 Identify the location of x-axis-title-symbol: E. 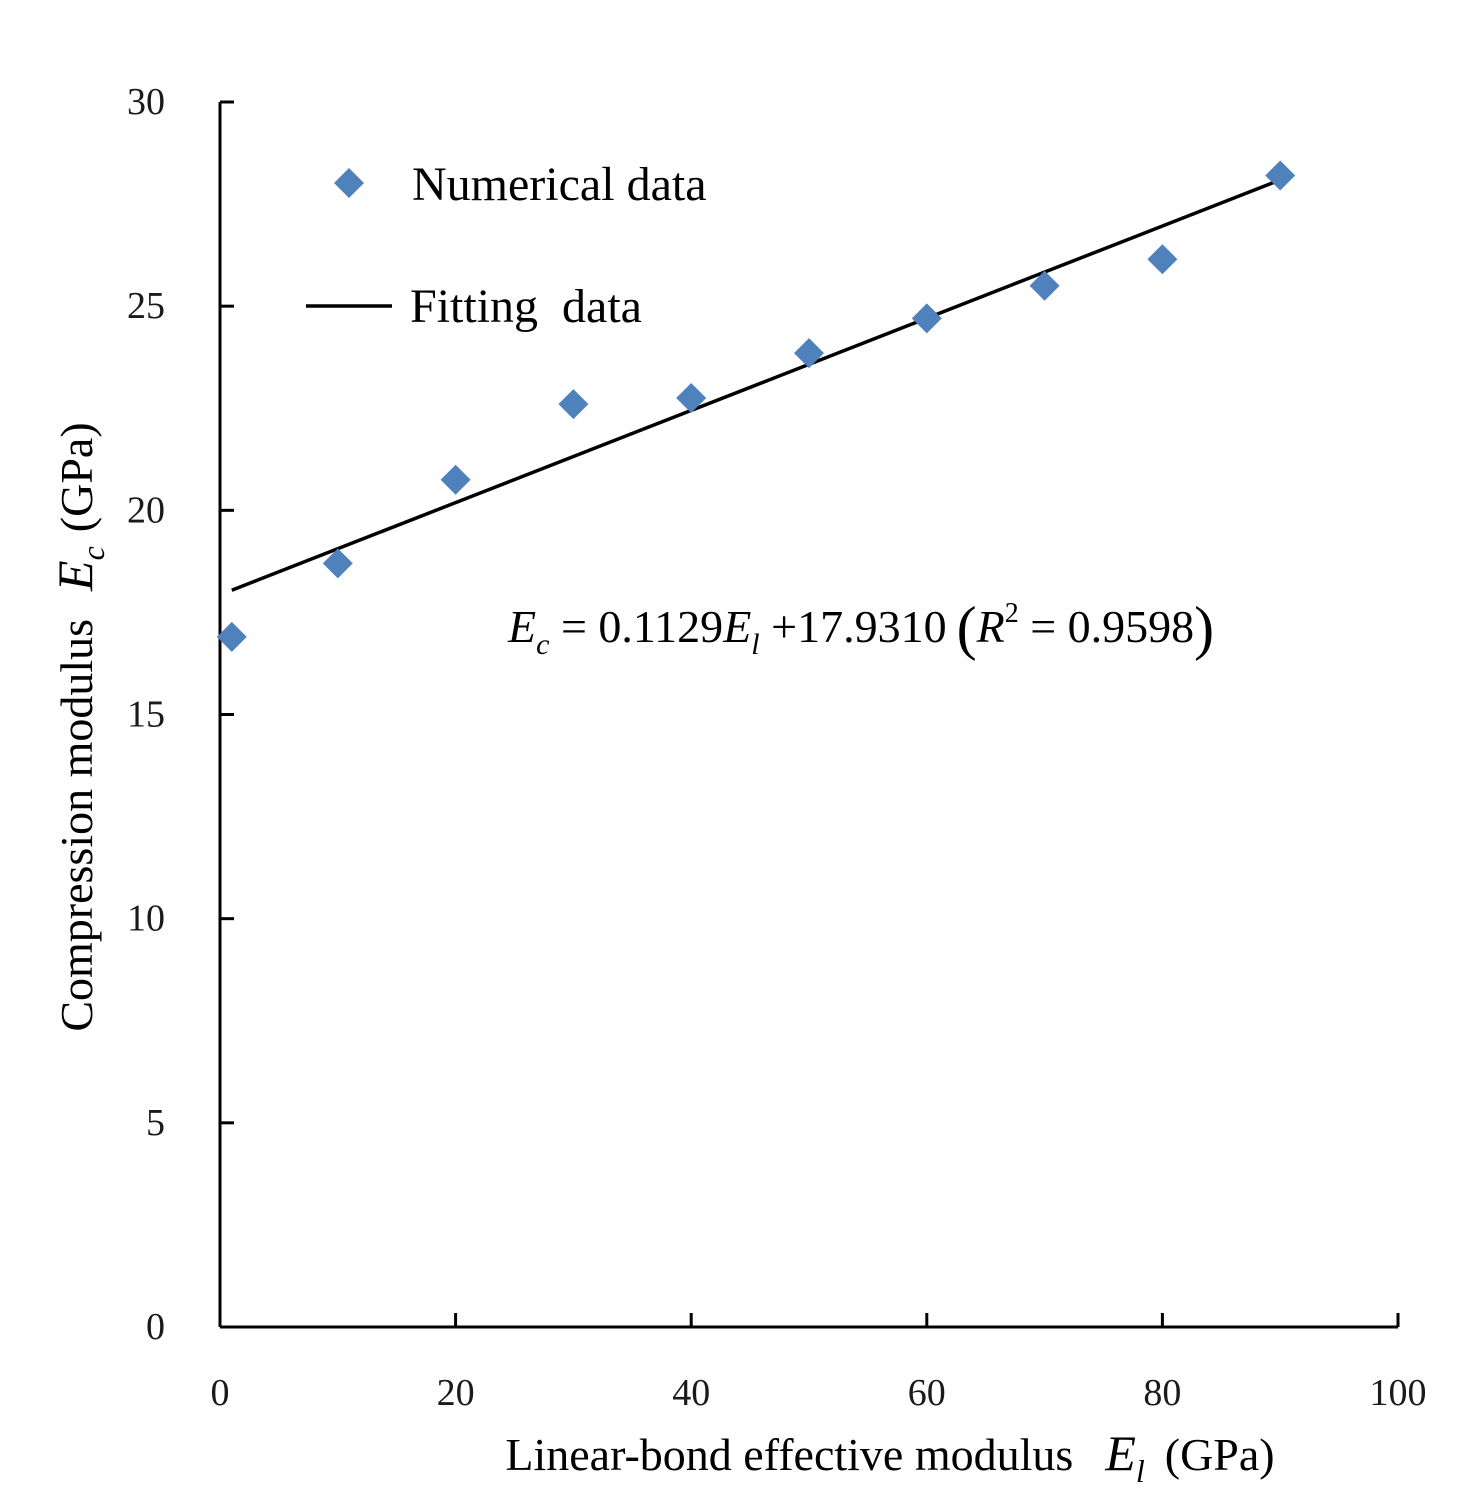
(1120, 1453).